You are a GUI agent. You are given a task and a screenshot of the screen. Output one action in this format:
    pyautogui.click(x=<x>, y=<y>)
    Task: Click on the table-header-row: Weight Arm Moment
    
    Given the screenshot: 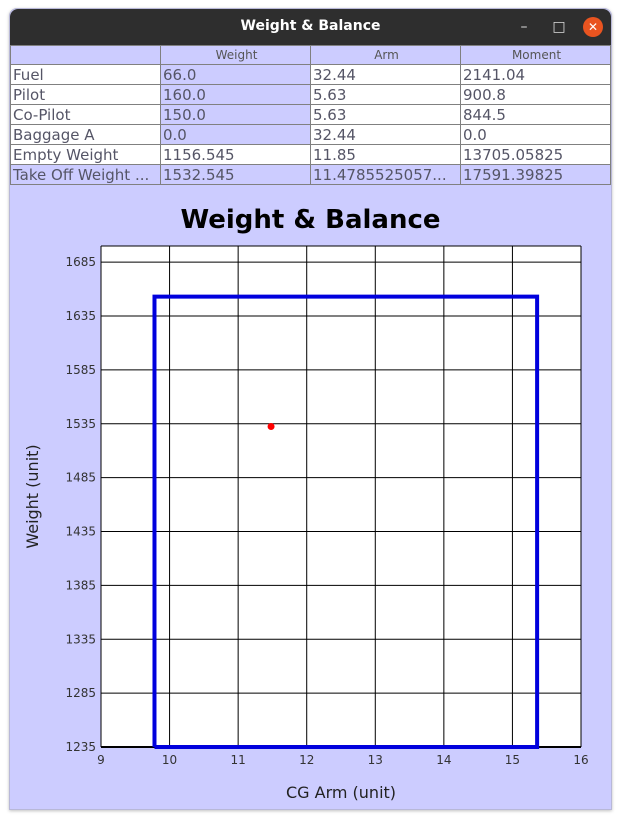 What is the action you would take?
    pyautogui.click(x=310, y=55)
    